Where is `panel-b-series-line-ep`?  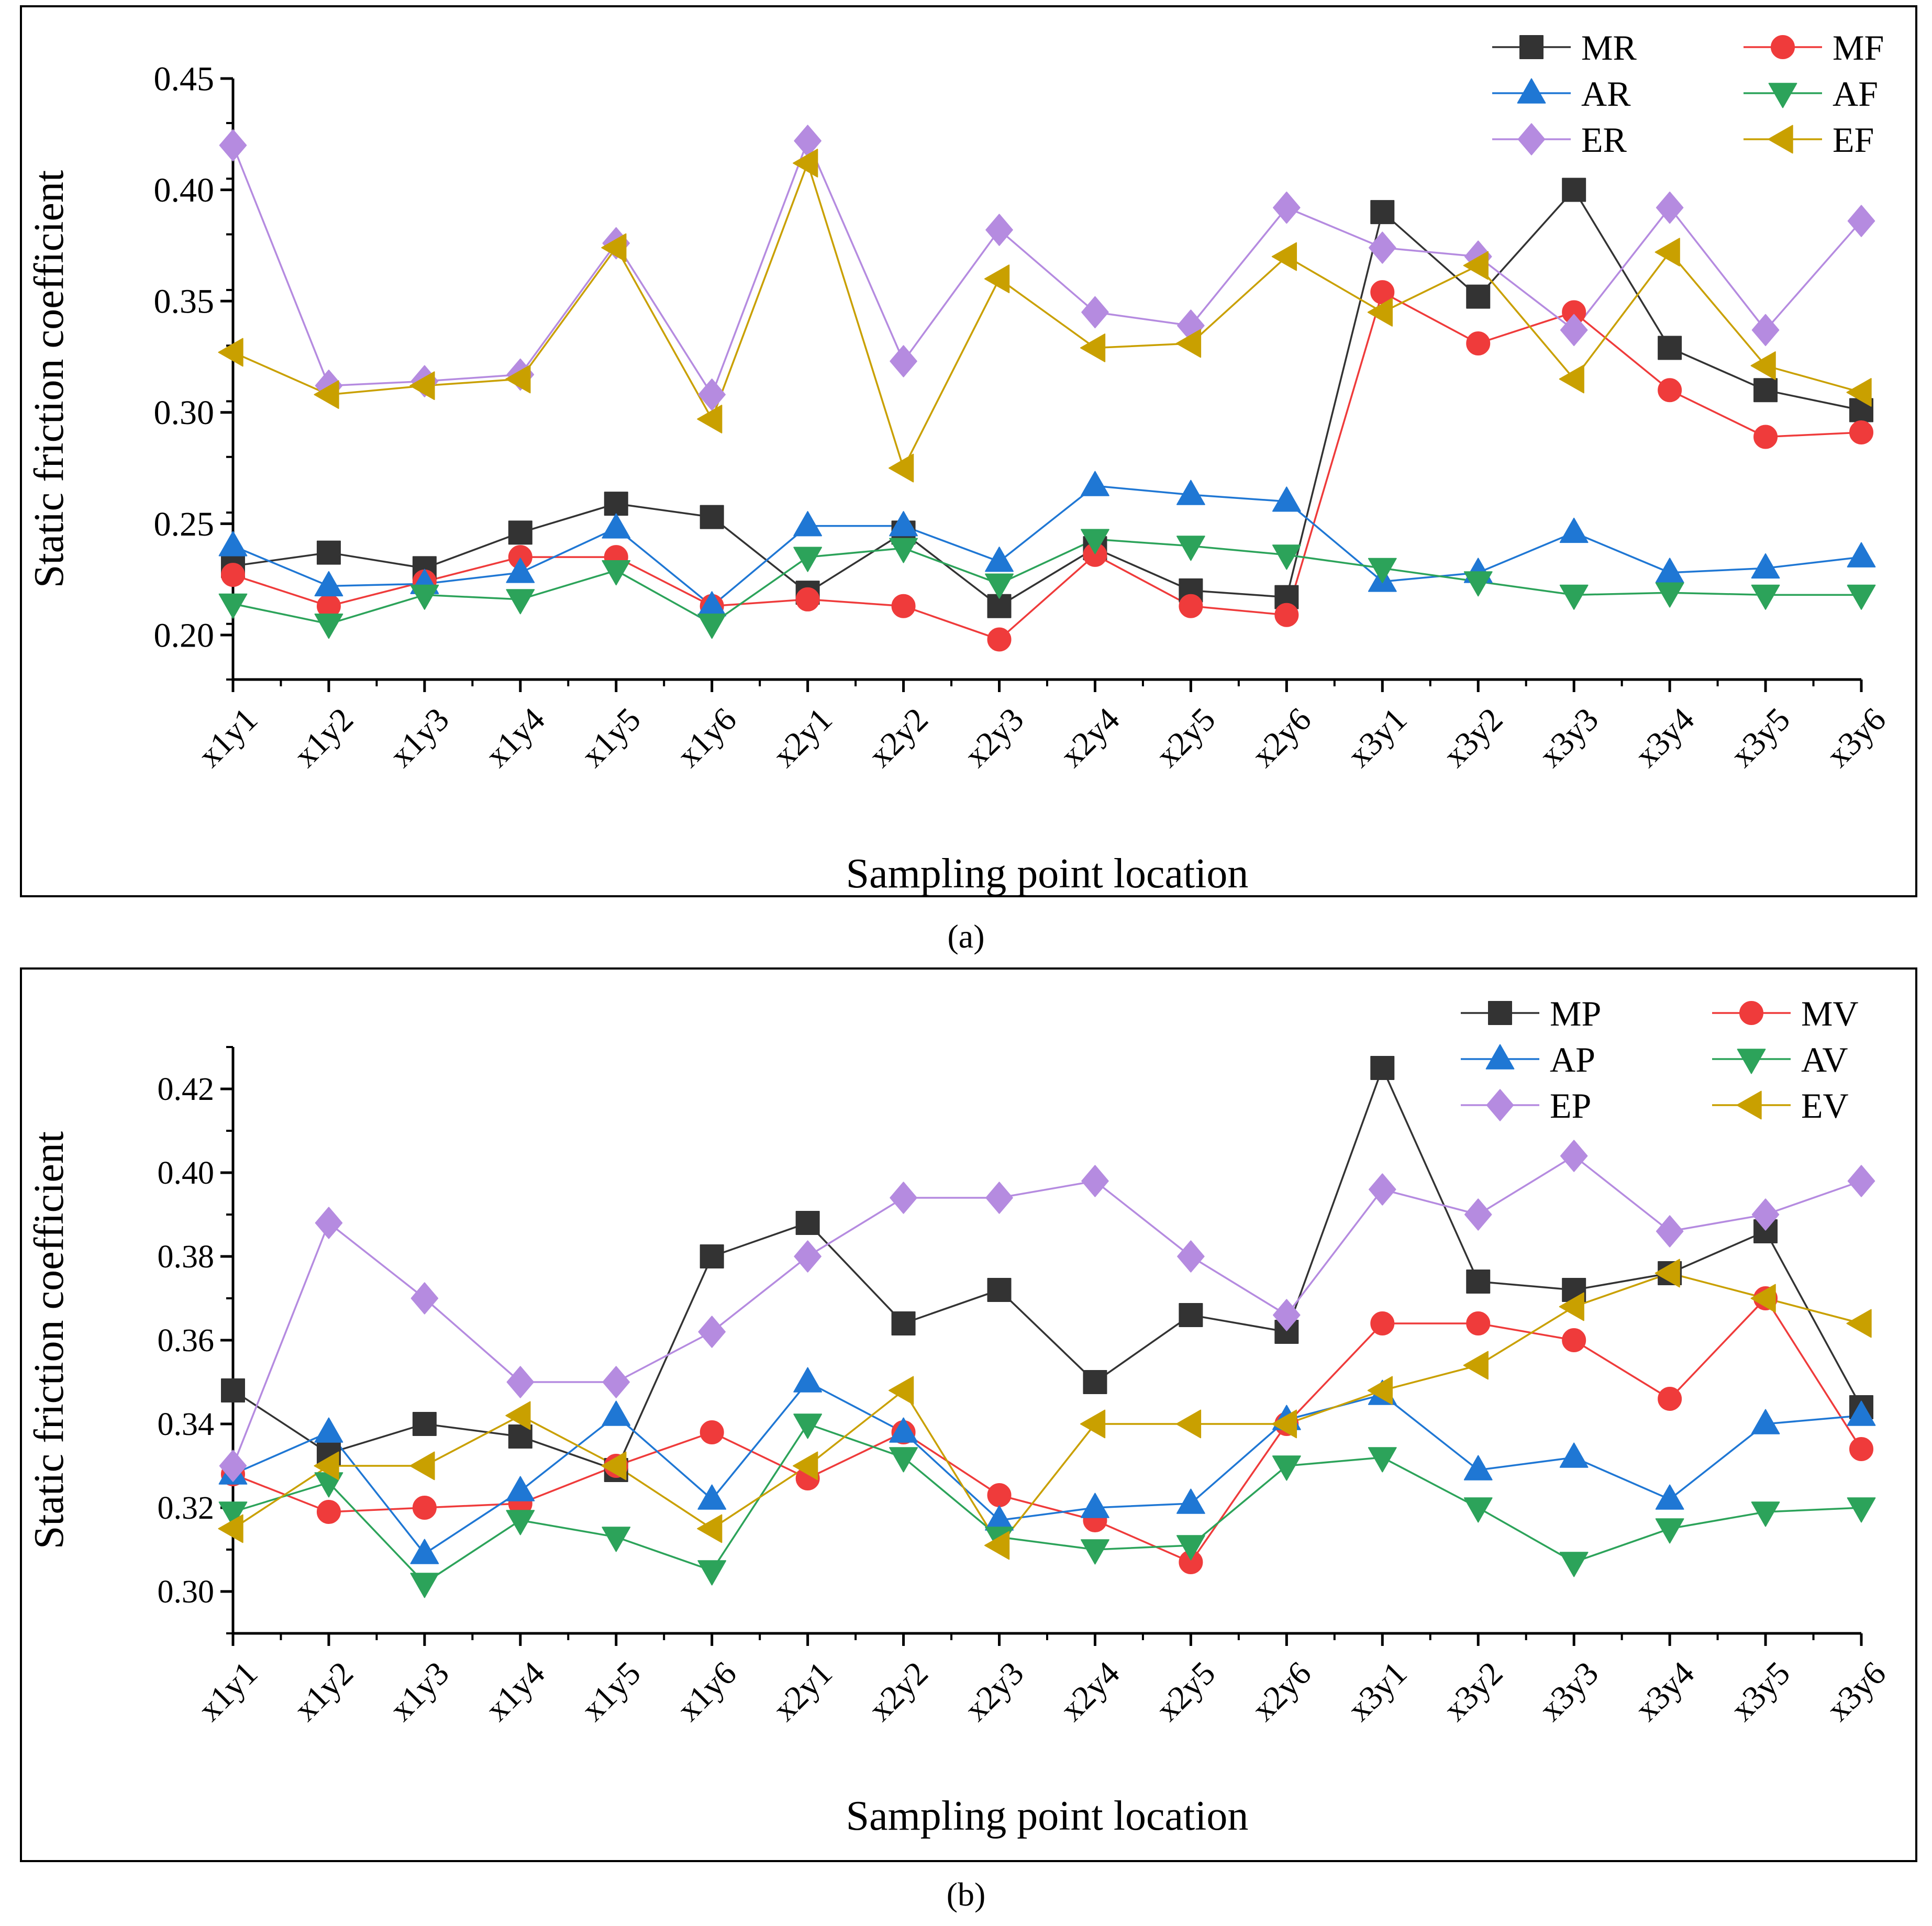 panel-b-series-line-ep is located at coordinates (1047, 1311).